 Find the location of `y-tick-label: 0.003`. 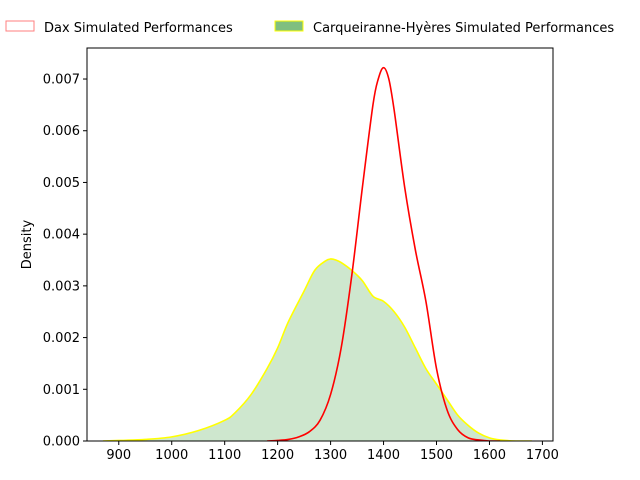

y-tick-label: 0.003 is located at coordinates (61, 286).